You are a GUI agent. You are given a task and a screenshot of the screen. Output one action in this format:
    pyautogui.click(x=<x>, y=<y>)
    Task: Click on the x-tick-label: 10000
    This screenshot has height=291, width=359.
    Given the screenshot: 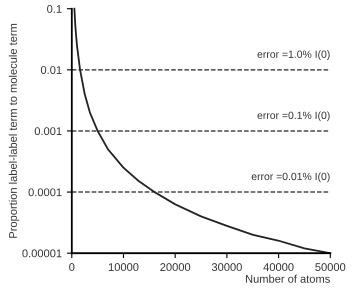 What is the action you would take?
    pyautogui.click(x=123, y=267)
    